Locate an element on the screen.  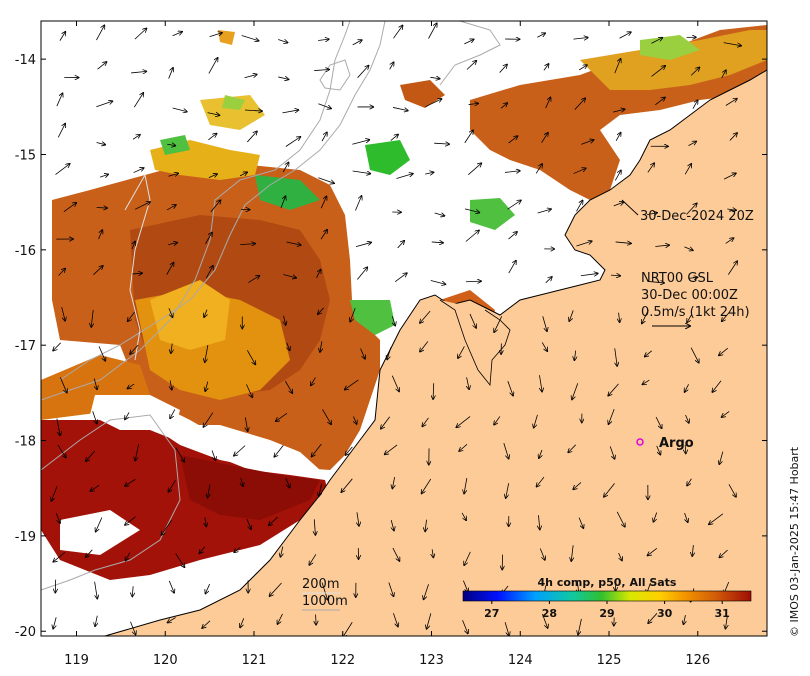
y-tick-label: -16 is located at coordinates (25, 251).